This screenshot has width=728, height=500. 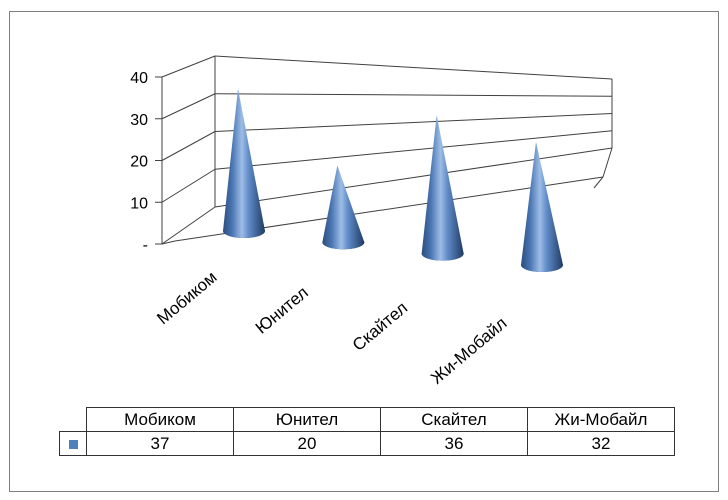 What do you see at coordinates (468, 351) in the screenshot?
I see `category-label: Жи-Мобайл` at bounding box center [468, 351].